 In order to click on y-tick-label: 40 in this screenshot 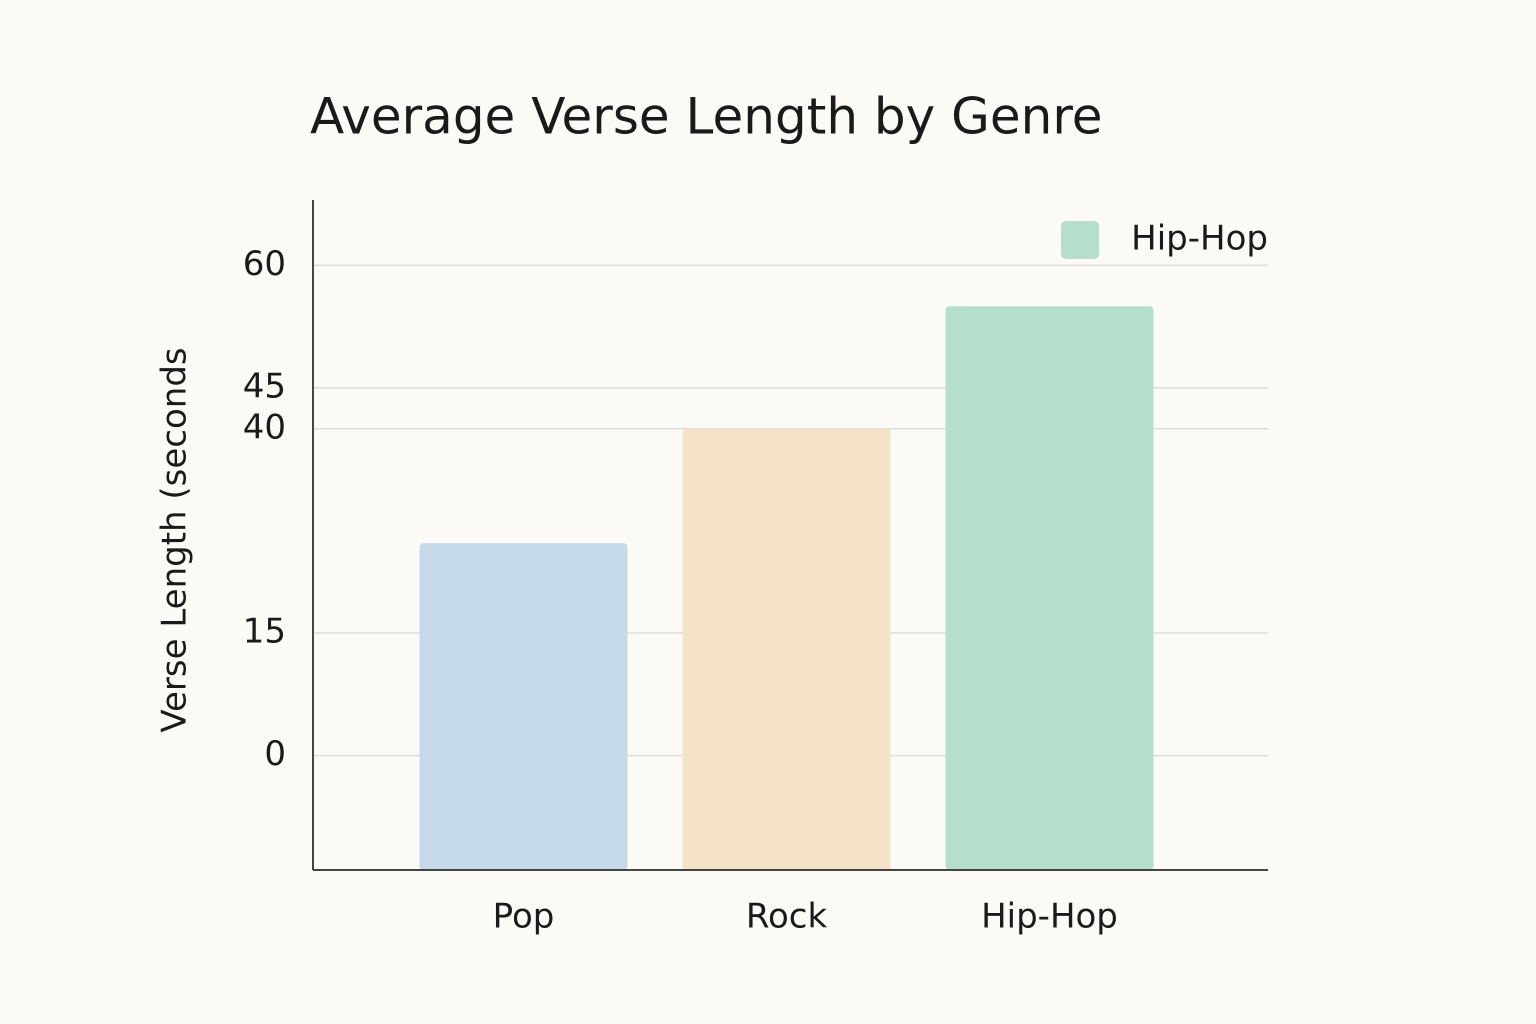, I will do `click(264, 427)`.